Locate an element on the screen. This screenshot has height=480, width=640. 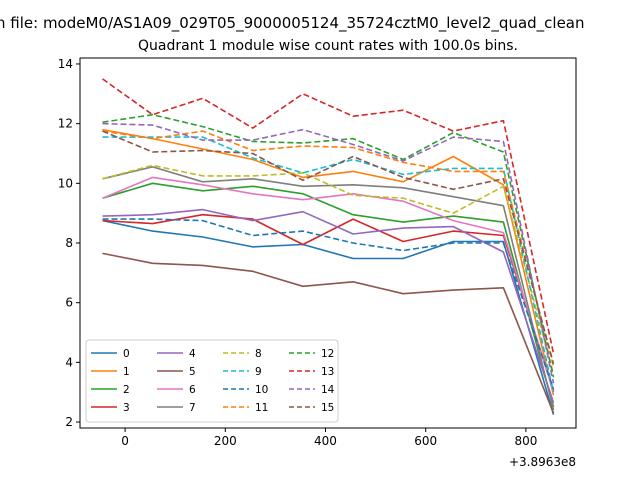
legend-label-4: 4 is located at coordinates (192, 354).